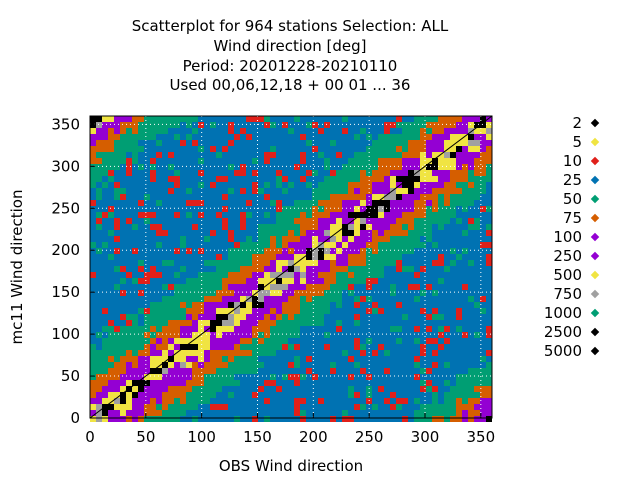 This screenshot has width=640, height=480. I want to click on y-tick-label-200: 200, so click(65, 250).